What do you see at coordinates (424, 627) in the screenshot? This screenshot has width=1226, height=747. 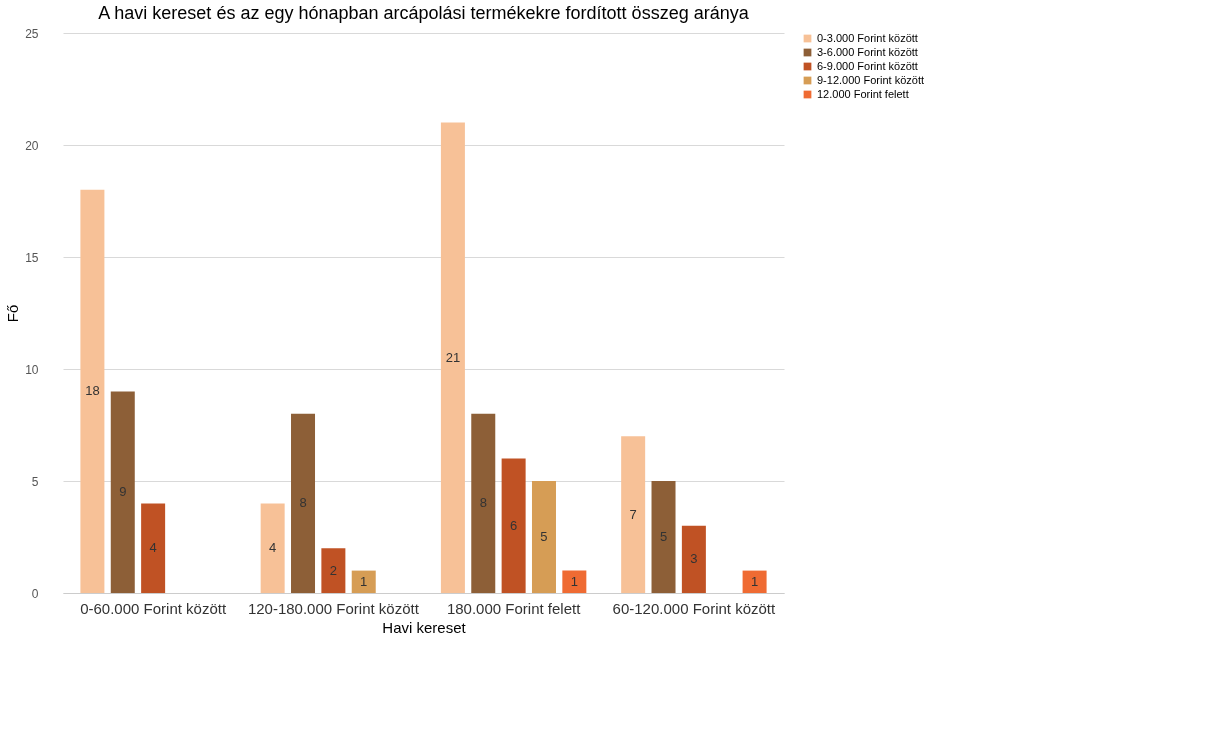 I see `x-axis-title: Havi kereset` at bounding box center [424, 627].